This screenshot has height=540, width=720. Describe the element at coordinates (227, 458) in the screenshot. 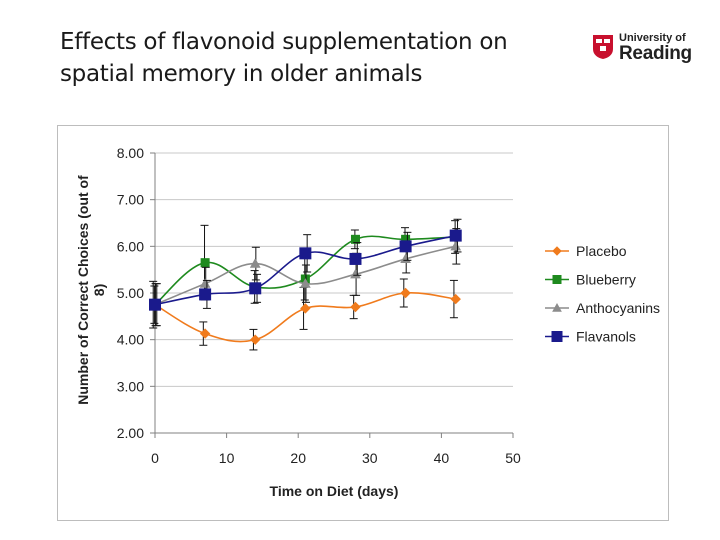

I see `x-tick-label: 10` at that location.